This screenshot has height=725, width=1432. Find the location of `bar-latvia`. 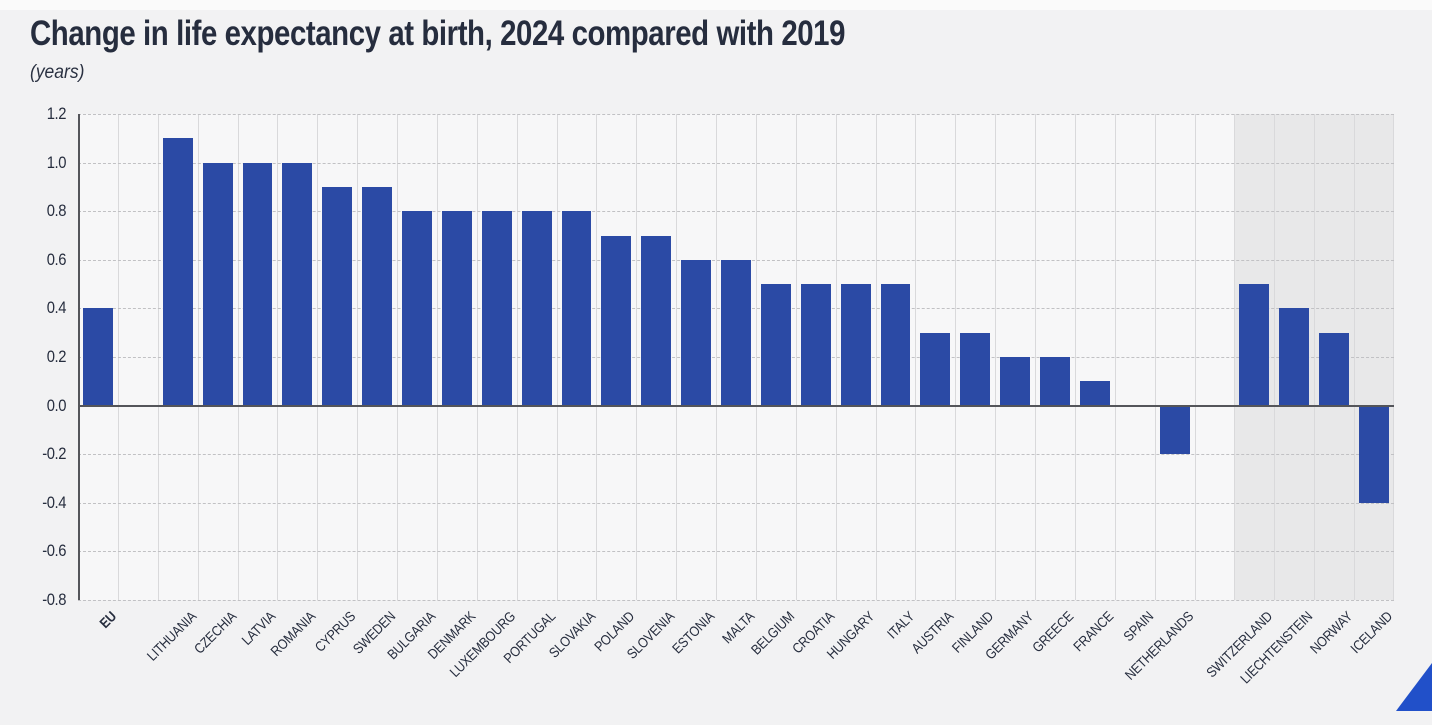

bar-latvia is located at coordinates (257, 284).